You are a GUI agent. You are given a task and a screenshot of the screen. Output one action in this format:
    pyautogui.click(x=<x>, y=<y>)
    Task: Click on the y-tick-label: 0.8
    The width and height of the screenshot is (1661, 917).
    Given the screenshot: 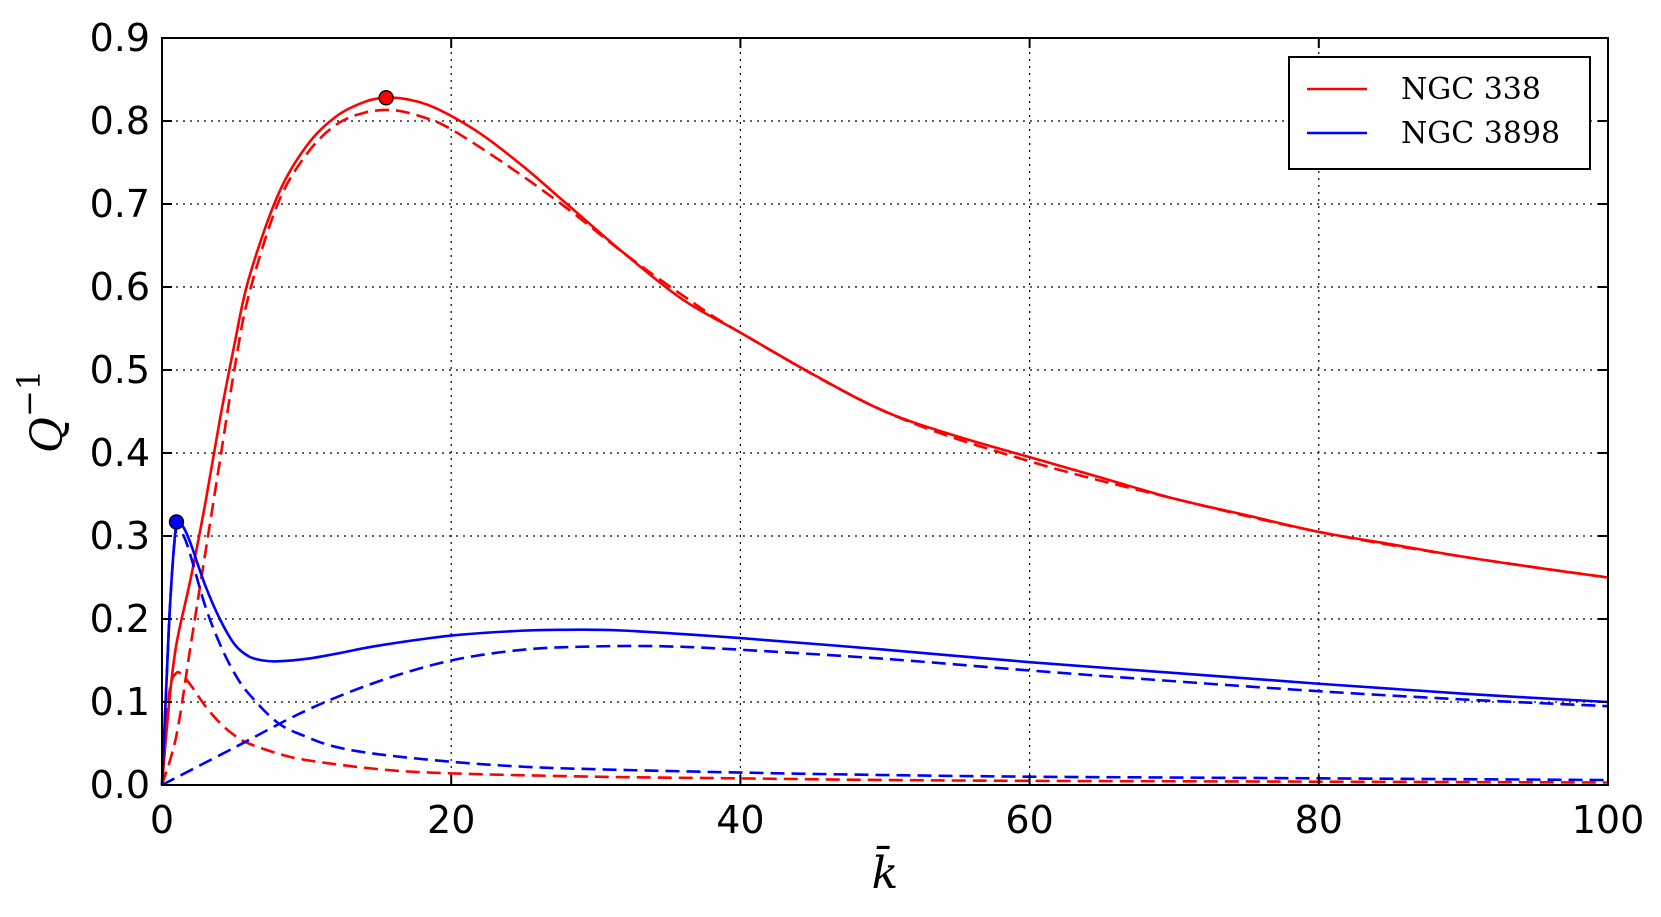 What is the action you would take?
    pyautogui.click(x=120, y=121)
    